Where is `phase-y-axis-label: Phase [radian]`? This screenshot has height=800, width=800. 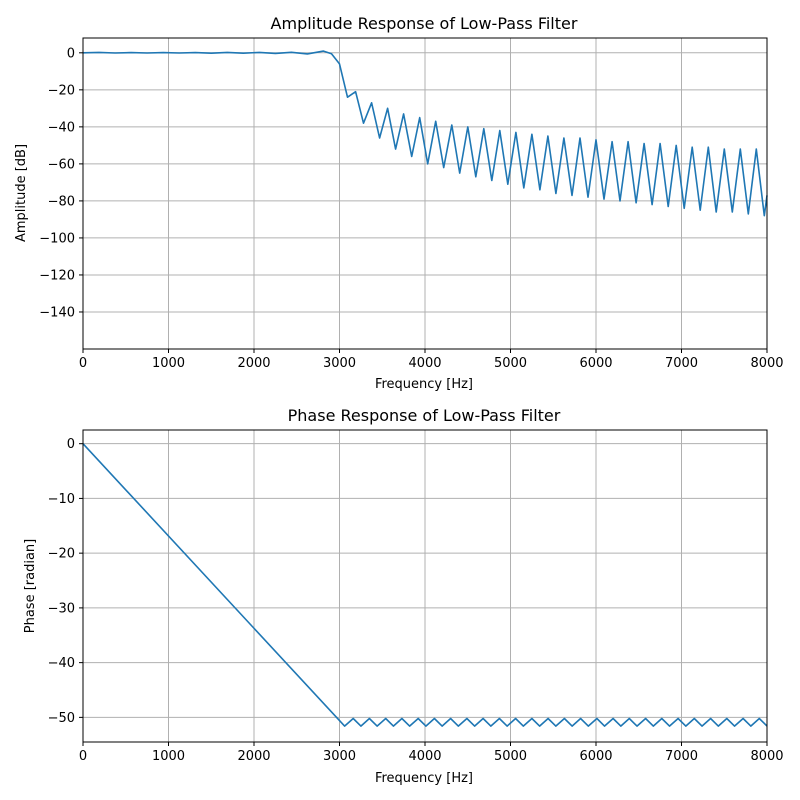 phase-y-axis-label: Phase [radian] is located at coordinates (30, 586).